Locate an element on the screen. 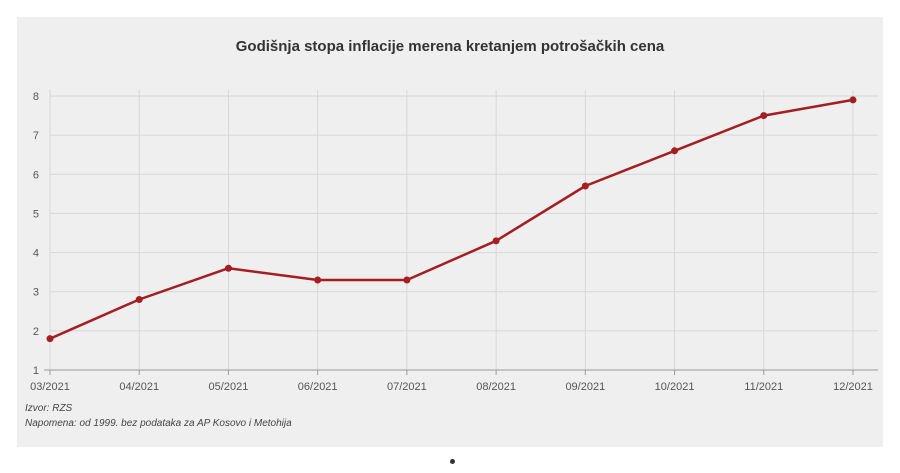 This screenshot has height=473, width=900. y-tick-label-8: 8 is located at coordinates (36, 97).